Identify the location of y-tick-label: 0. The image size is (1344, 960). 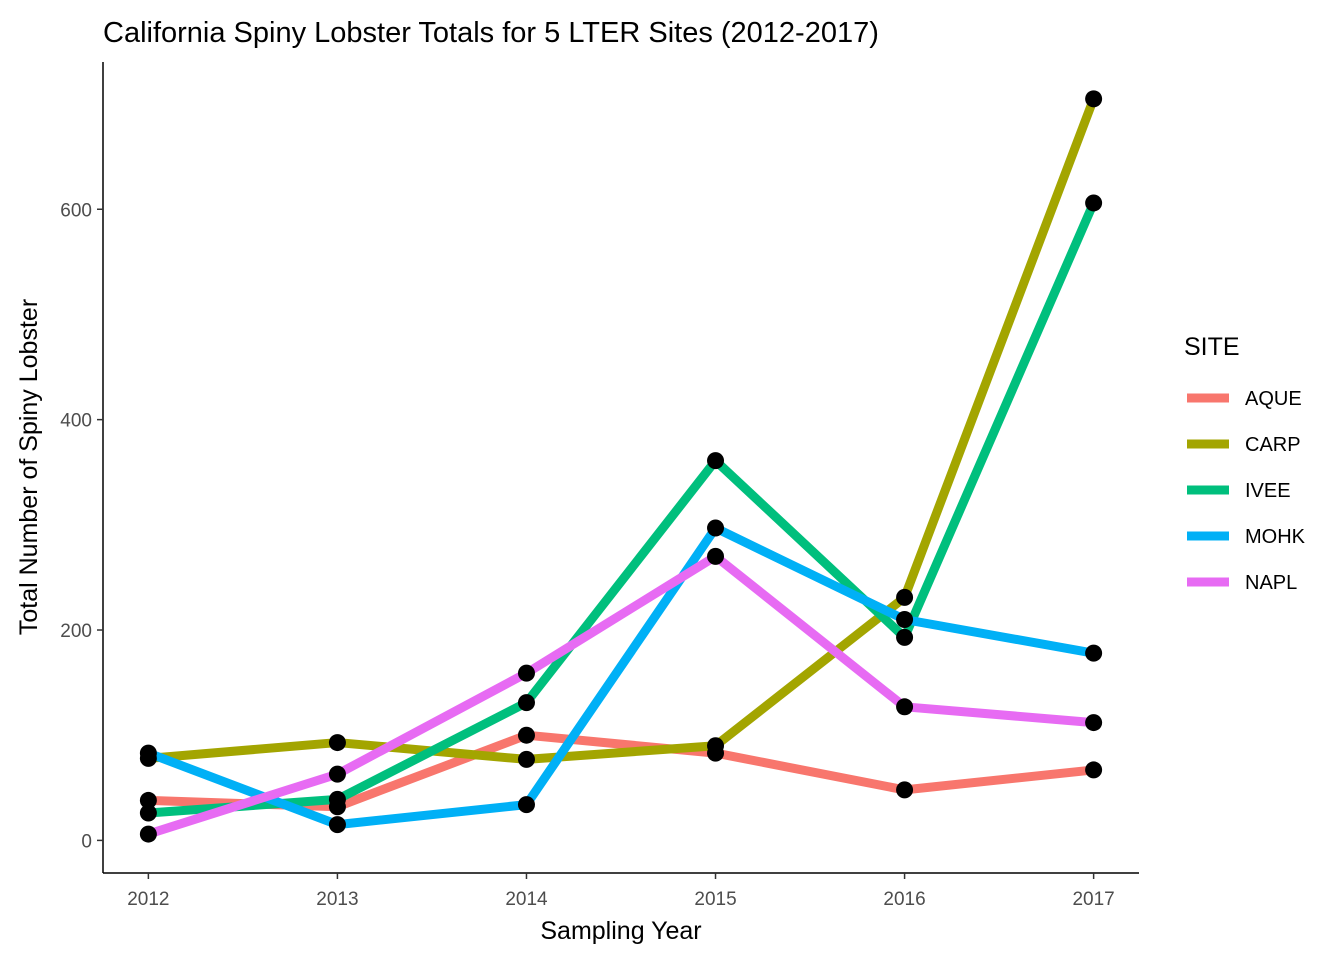
(86, 841).